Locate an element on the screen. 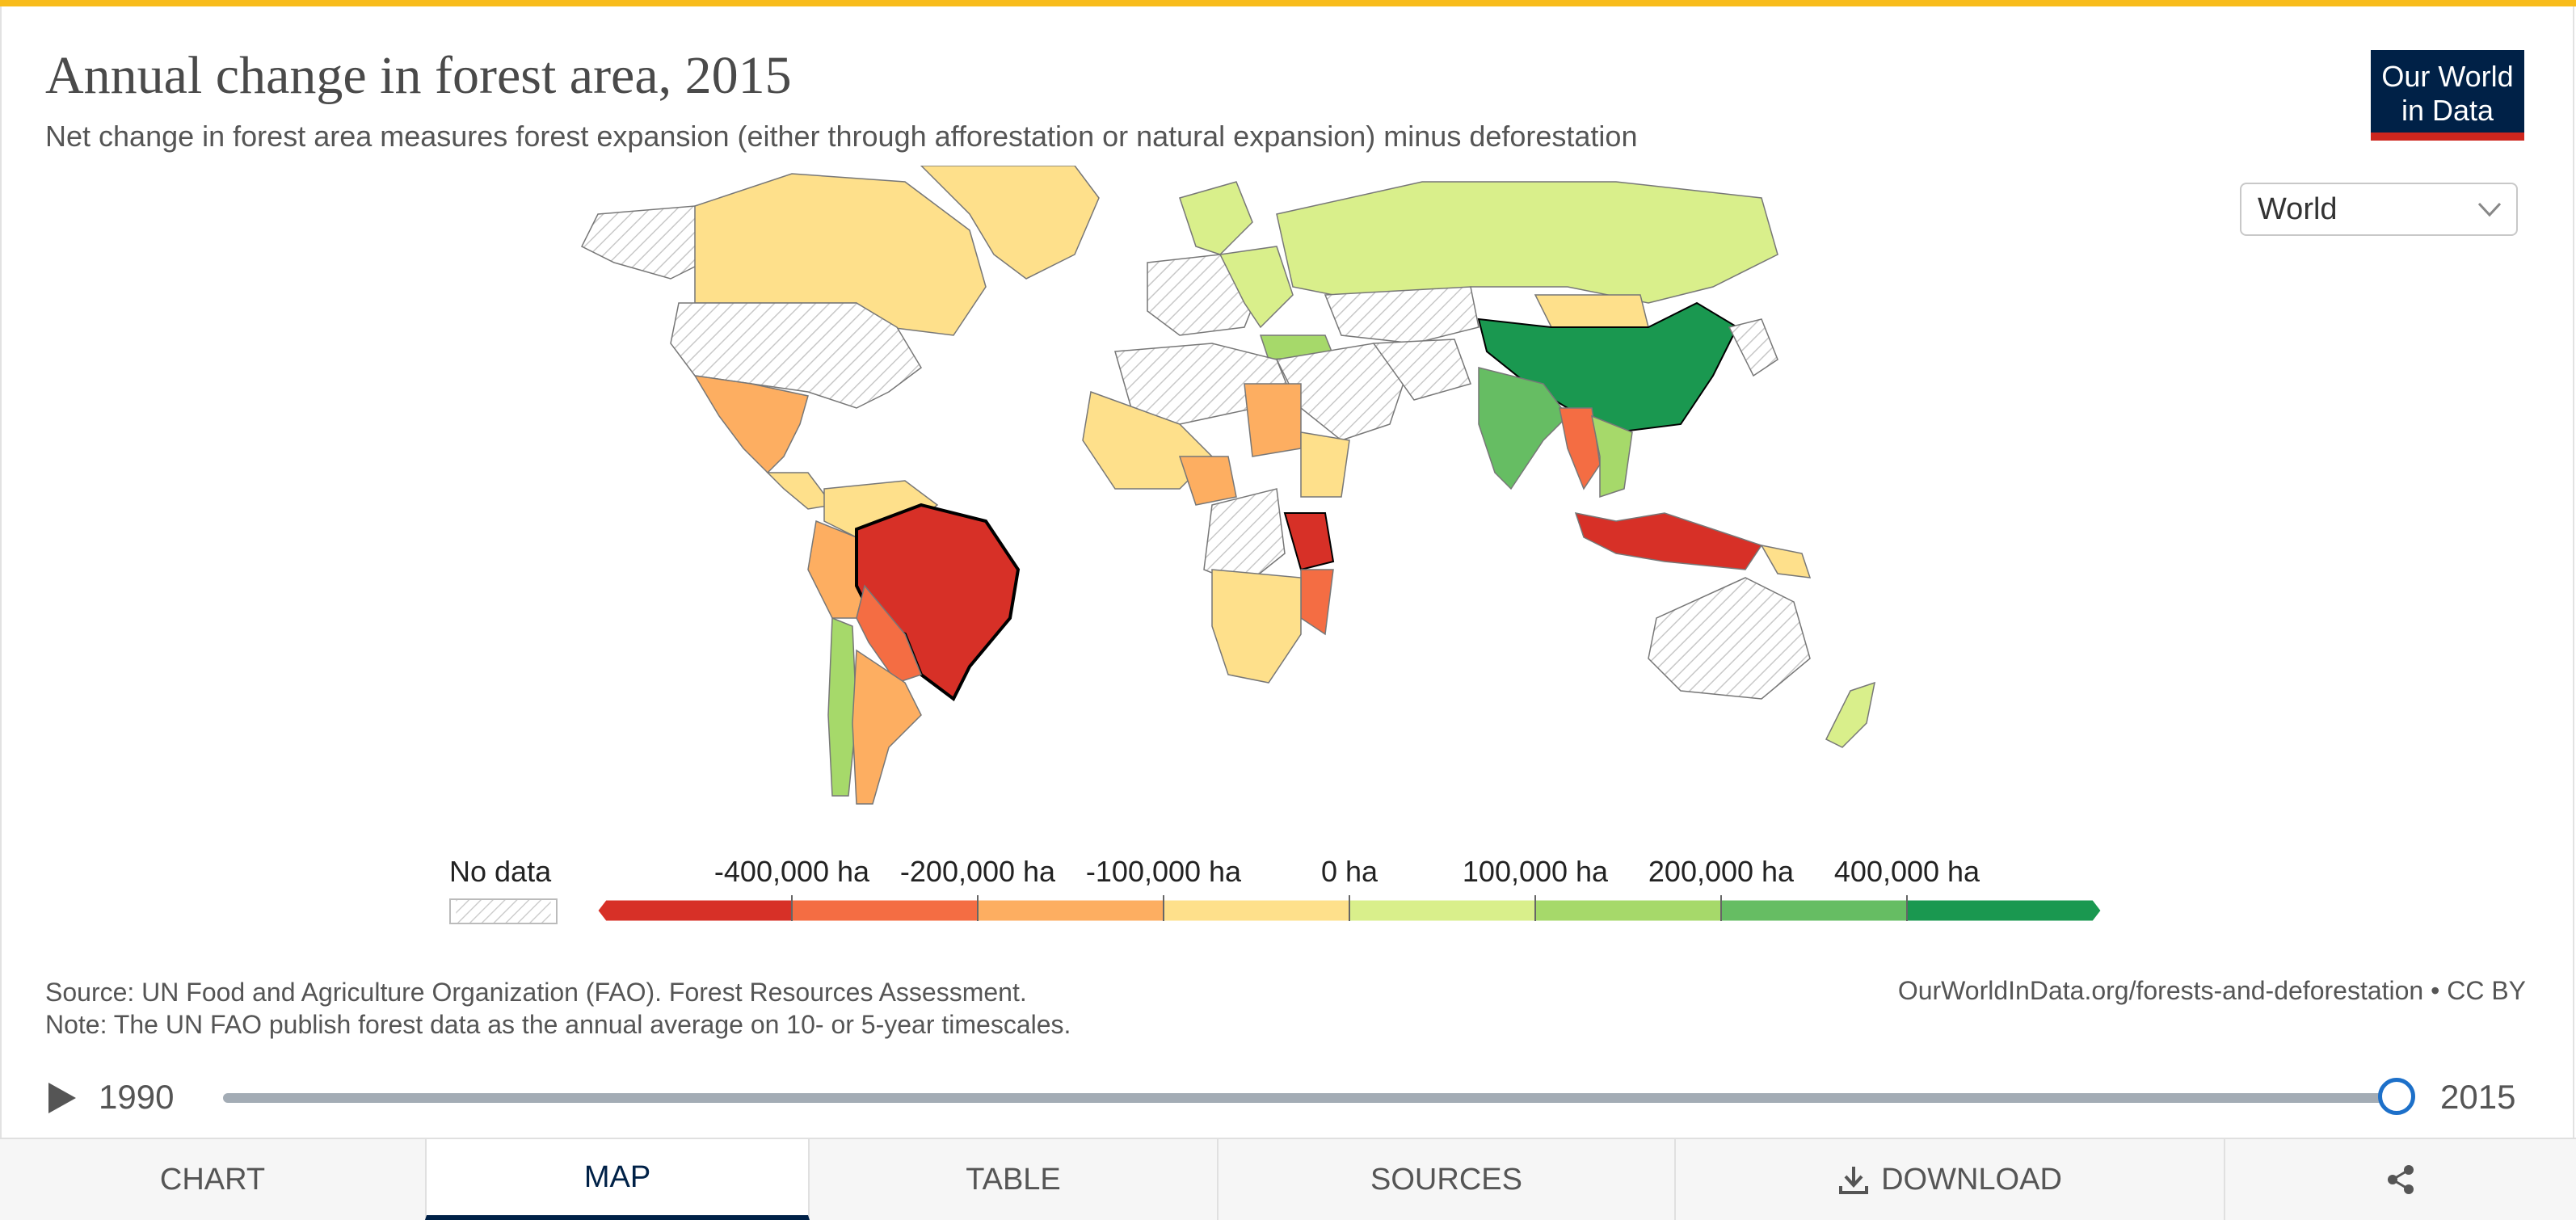 This screenshot has width=2576, height=1220. country-kazakhstan is located at coordinates (1402, 315).